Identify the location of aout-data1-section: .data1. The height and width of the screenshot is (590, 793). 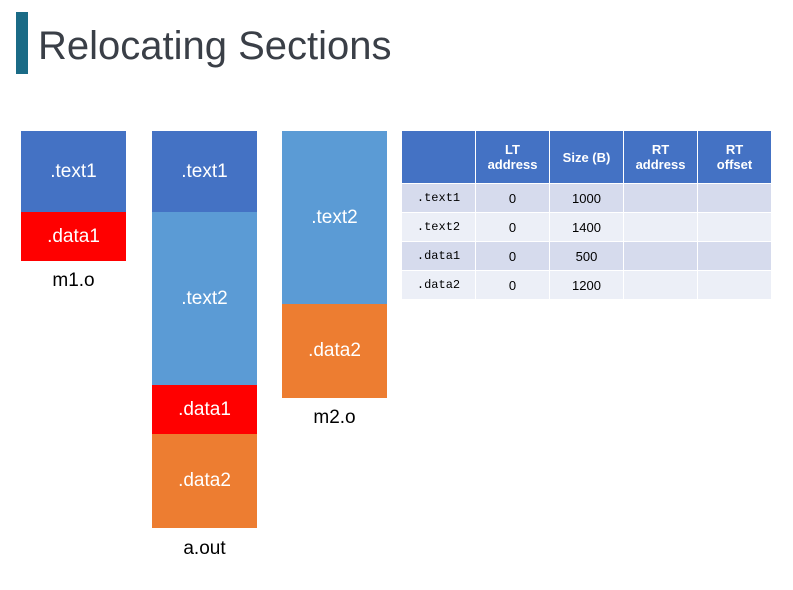
(204, 409).